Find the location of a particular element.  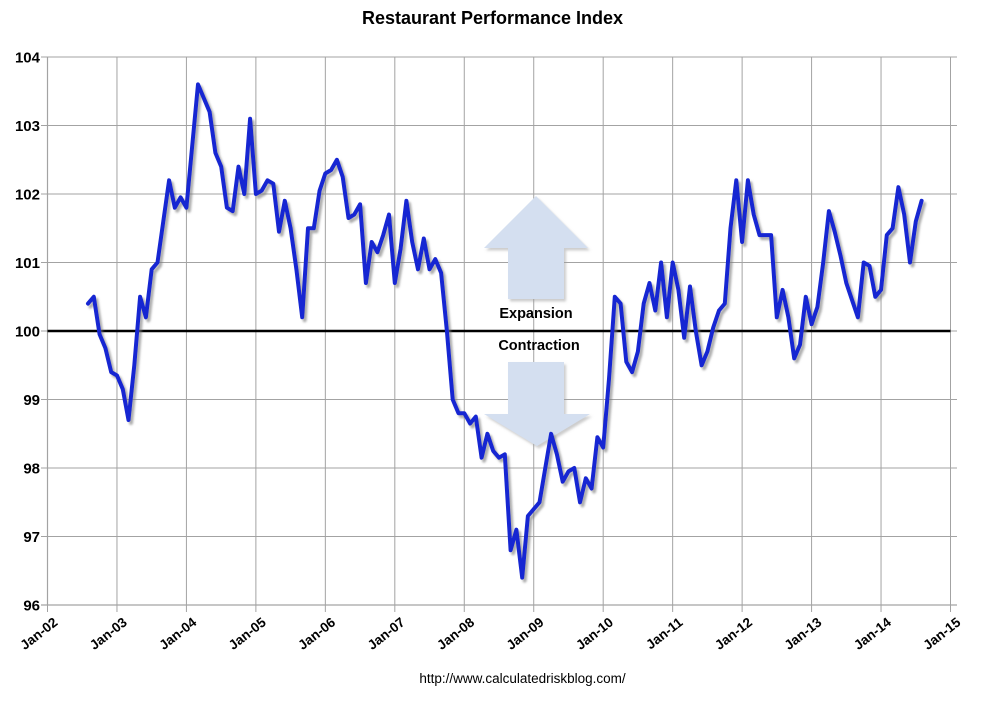

x-axis-label: Jan-13 is located at coordinates (802, 633).